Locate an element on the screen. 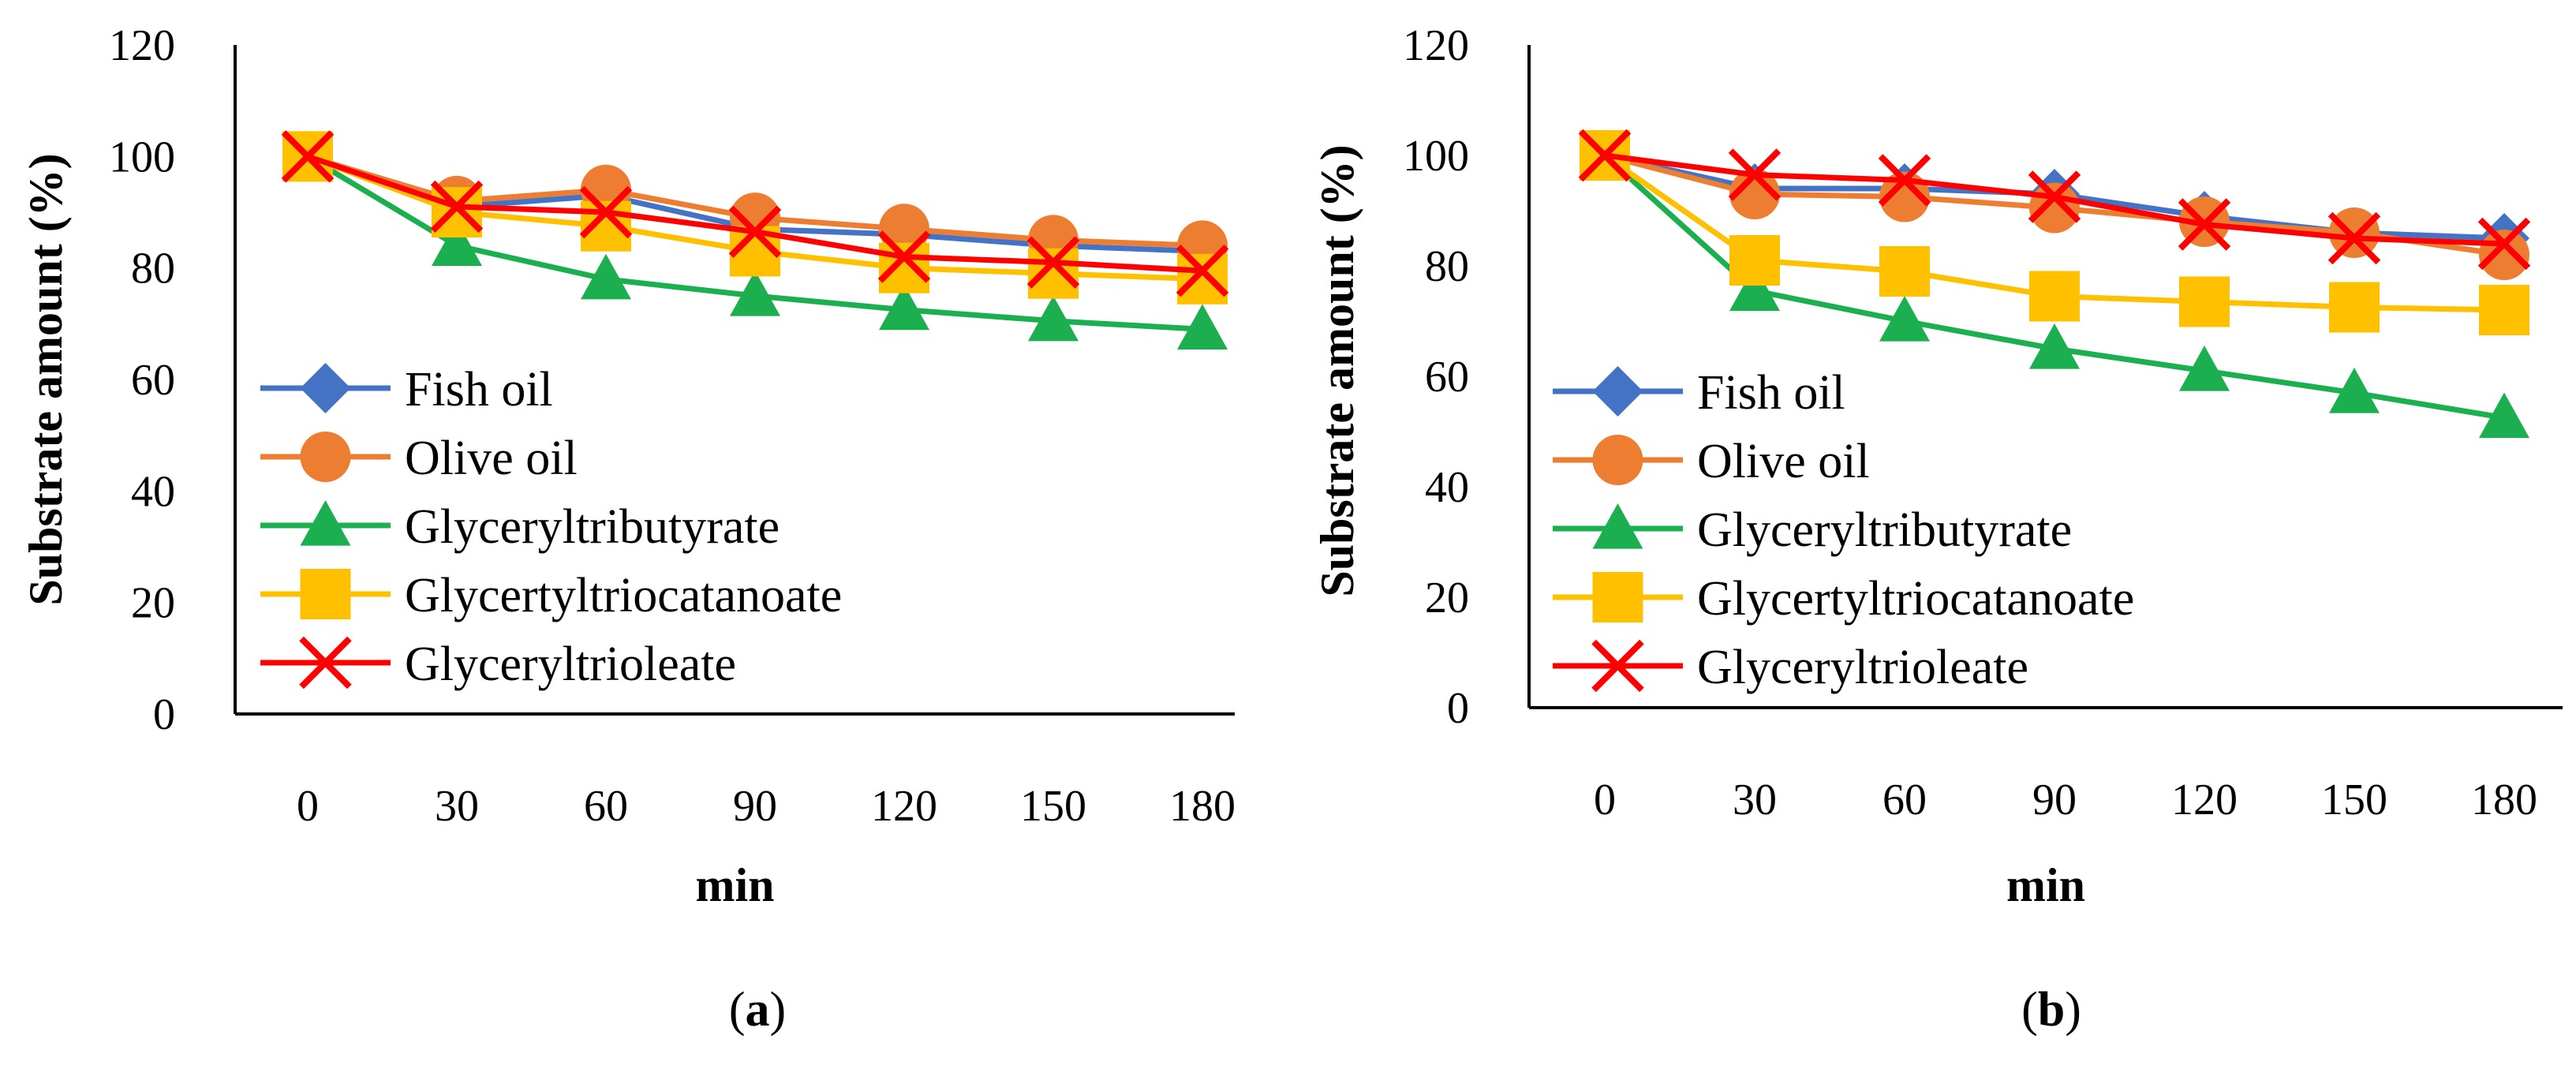 The height and width of the screenshot is (1069, 2576). x-tick-label: 0 is located at coordinates (1605, 800).